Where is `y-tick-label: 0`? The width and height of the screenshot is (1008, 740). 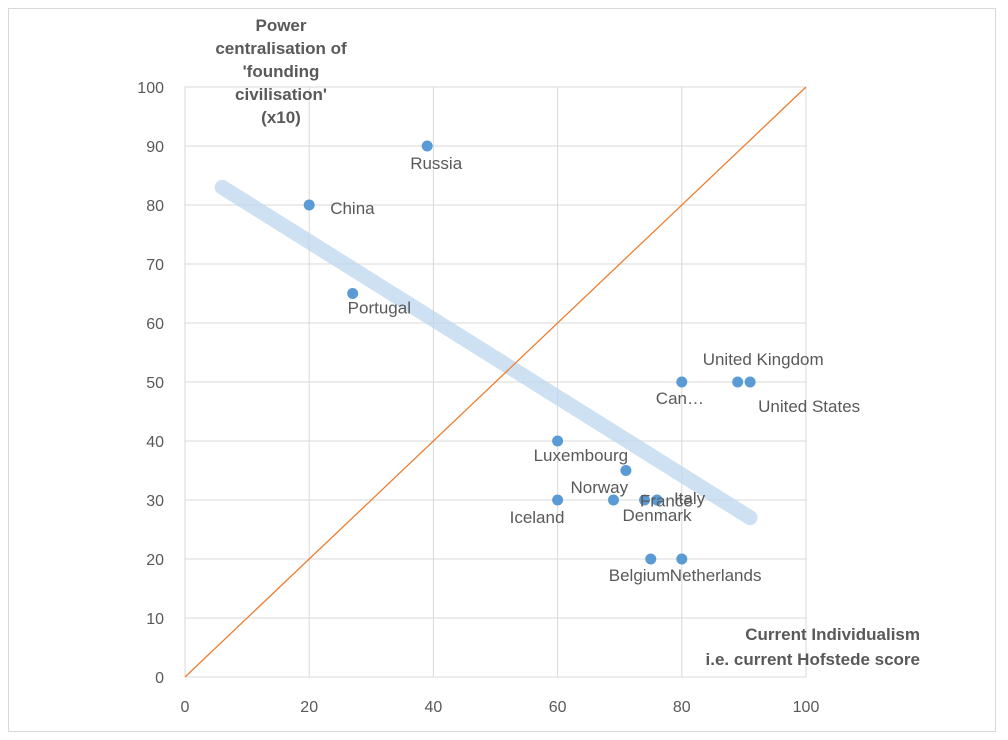 y-tick-label: 0 is located at coordinates (159, 678).